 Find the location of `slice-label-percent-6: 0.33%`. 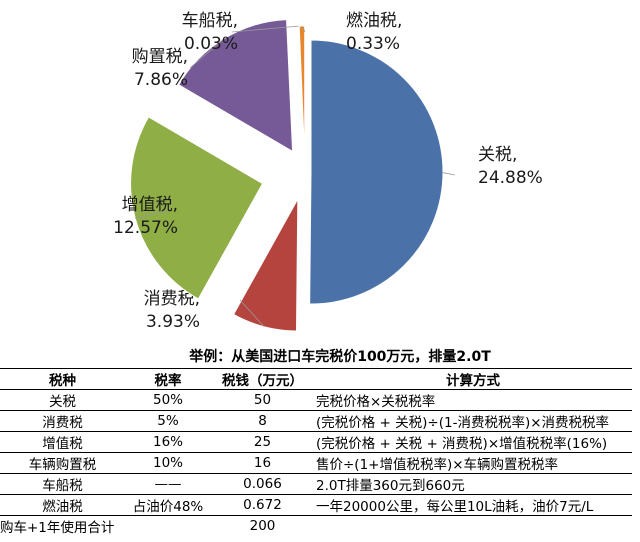

slice-label-percent-6: 0.33% is located at coordinates (373, 44).